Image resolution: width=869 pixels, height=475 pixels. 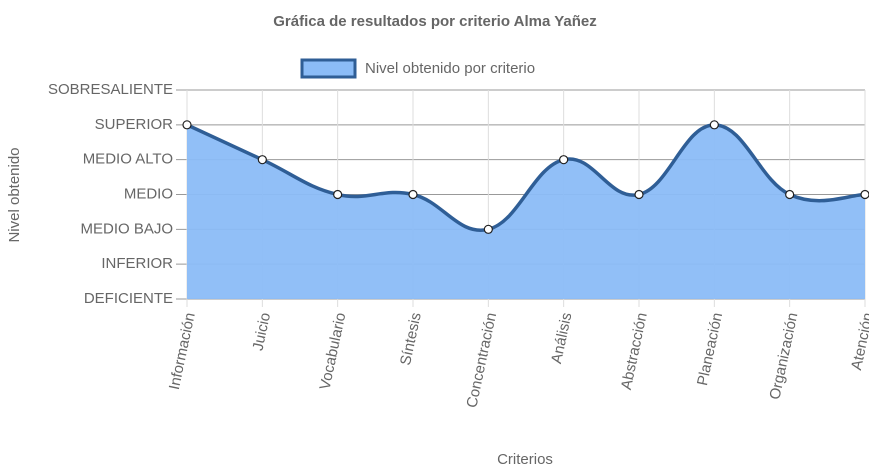 What do you see at coordinates (148, 193) in the screenshot?
I see `y-tick-label: MEDIO` at bounding box center [148, 193].